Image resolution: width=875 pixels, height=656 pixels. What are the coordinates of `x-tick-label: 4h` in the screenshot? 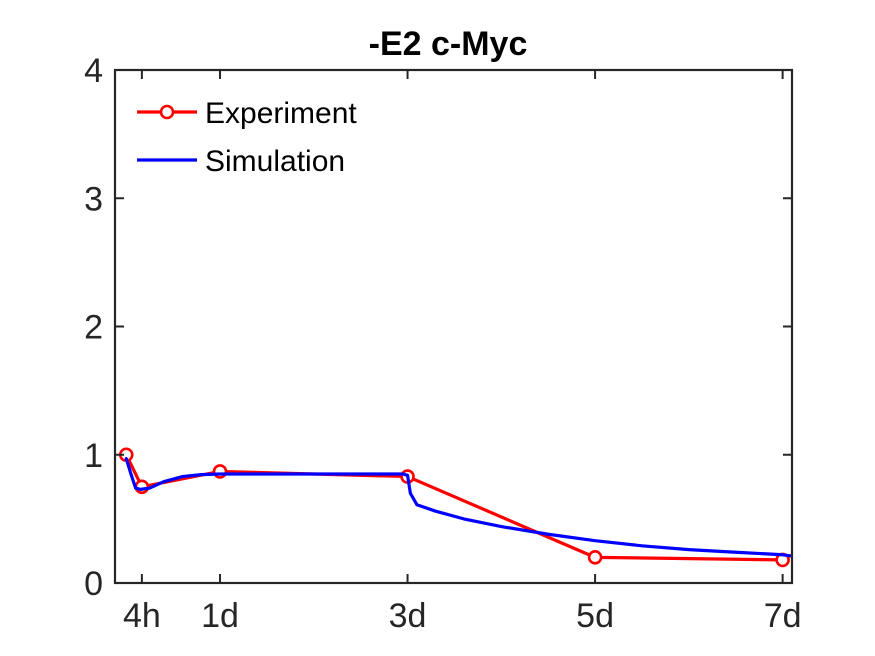 It's located at (142, 616).